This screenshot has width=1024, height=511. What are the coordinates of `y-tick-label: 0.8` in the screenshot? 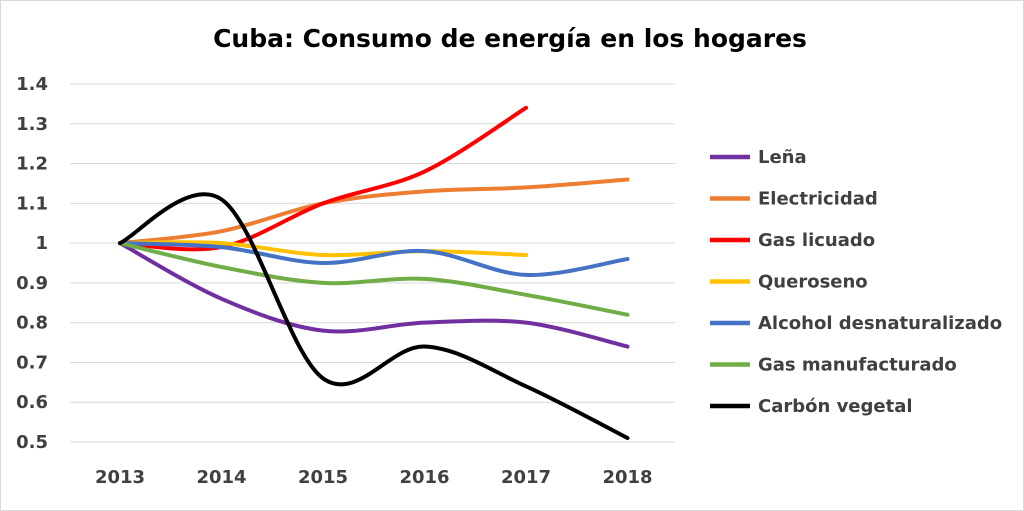 It's located at (32, 323).